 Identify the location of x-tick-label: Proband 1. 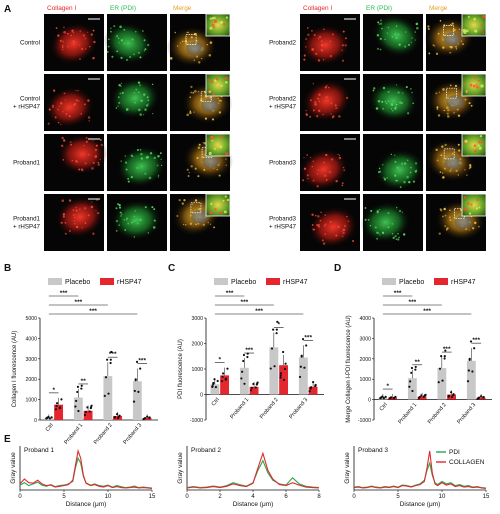
(239, 408).